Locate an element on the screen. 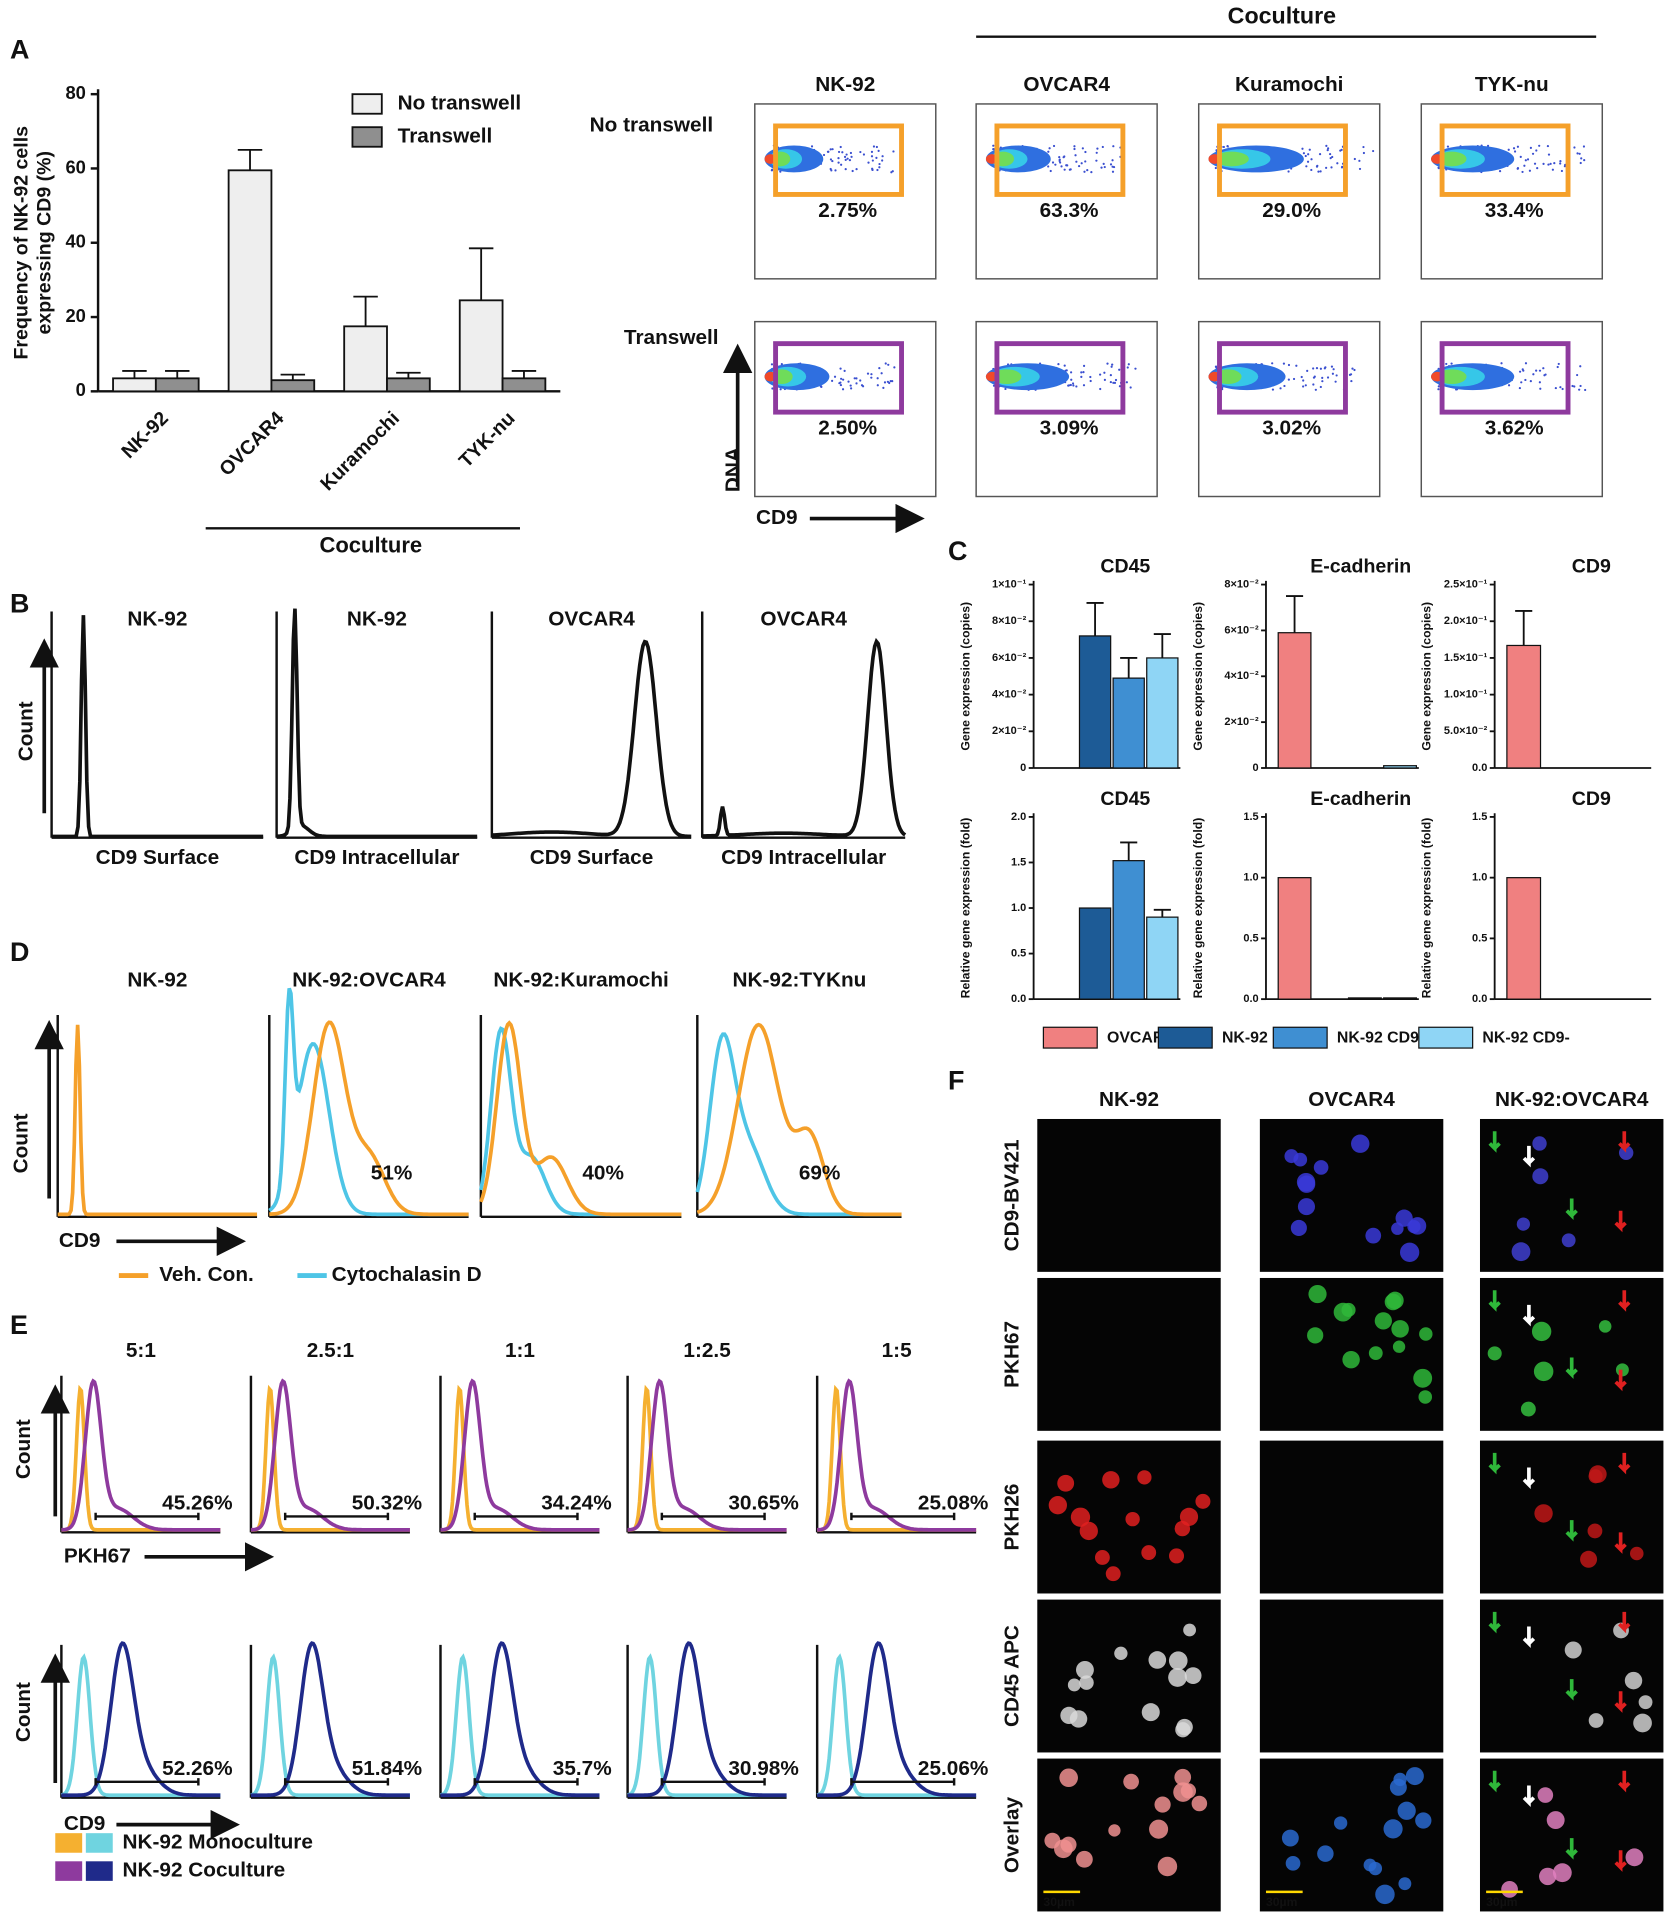 The image size is (1671, 1920). plot-title: 1:1 is located at coordinates (520, 1350).